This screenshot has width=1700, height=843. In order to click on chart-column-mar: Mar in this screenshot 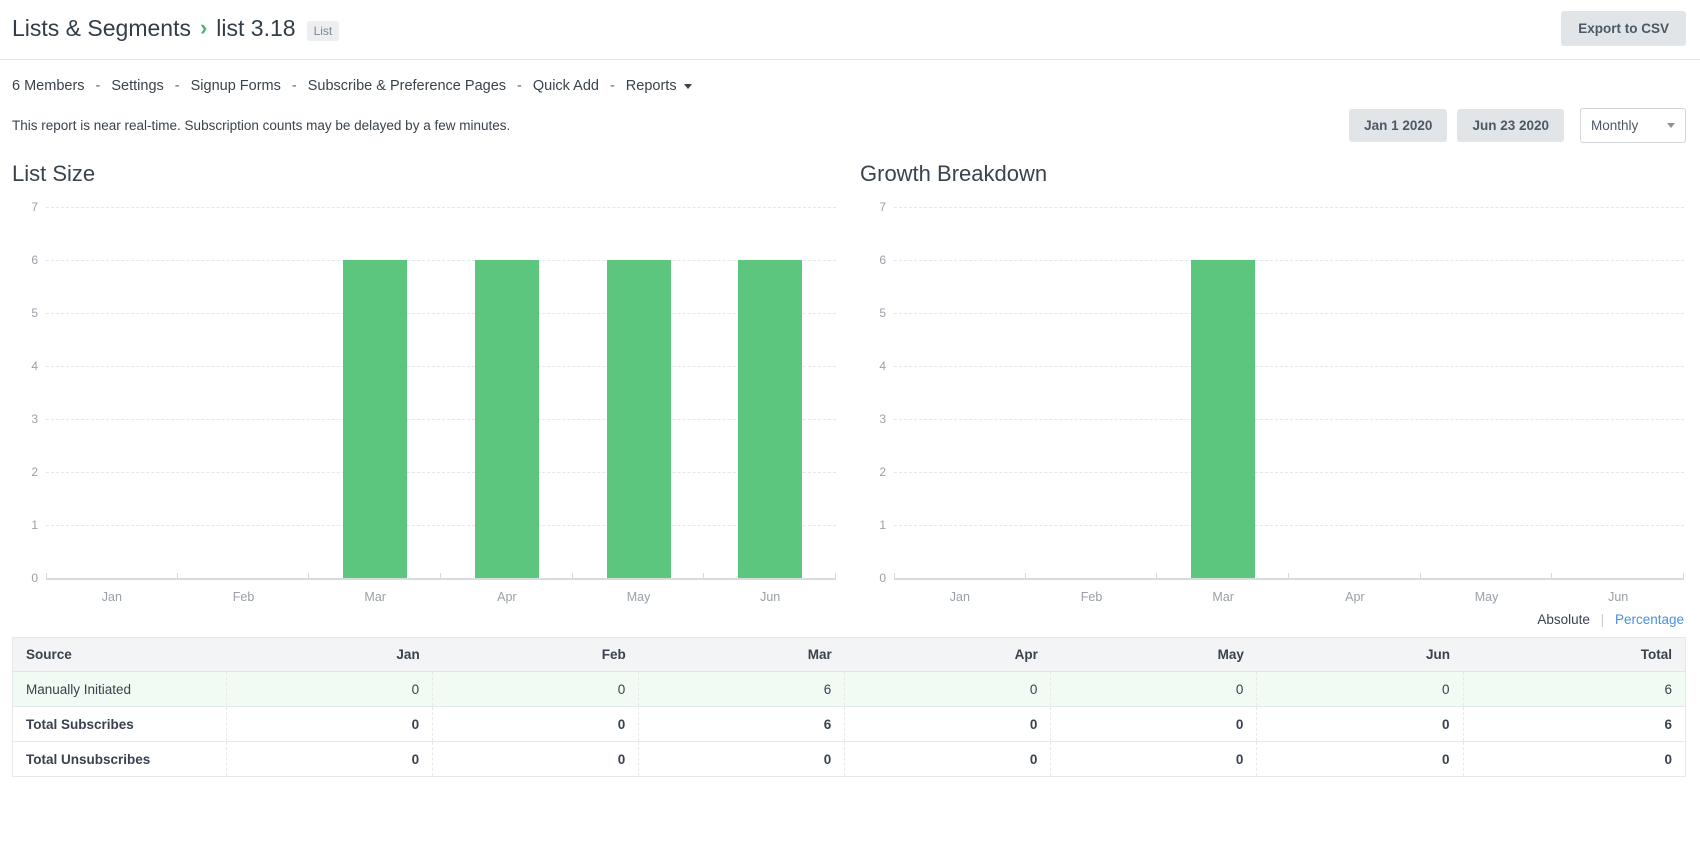, I will do `click(1223, 405)`.